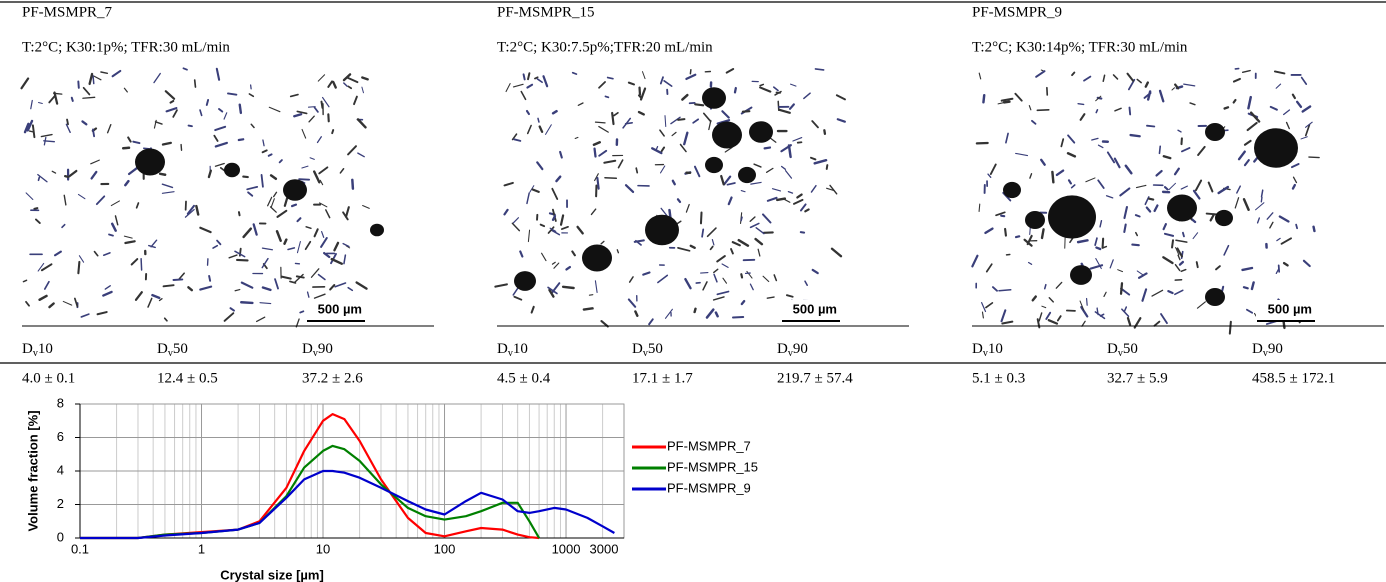 The height and width of the screenshot is (582, 1386). Describe the element at coordinates (502, 349) in the screenshot. I see `header-base: D` at that location.